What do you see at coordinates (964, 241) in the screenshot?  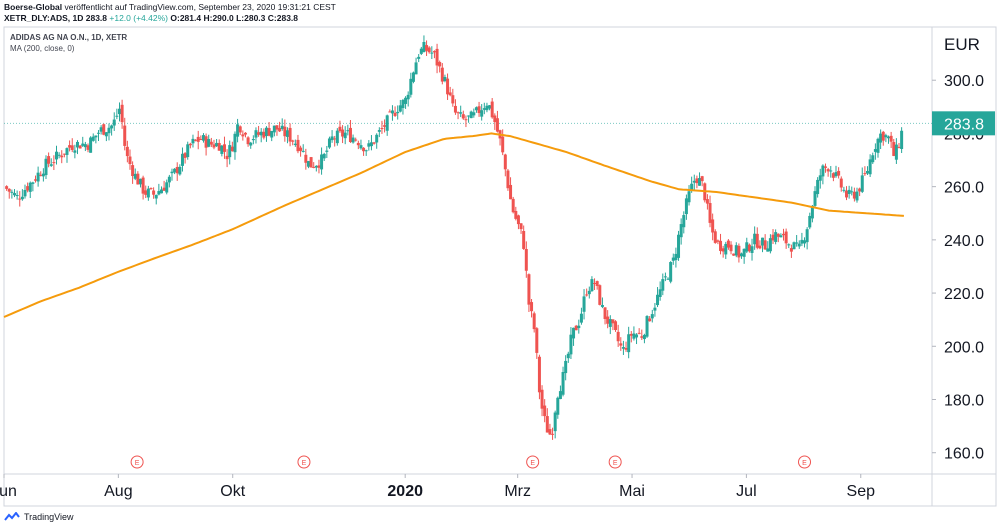 I see `y-tick-label: 240.0` at bounding box center [964, 241].